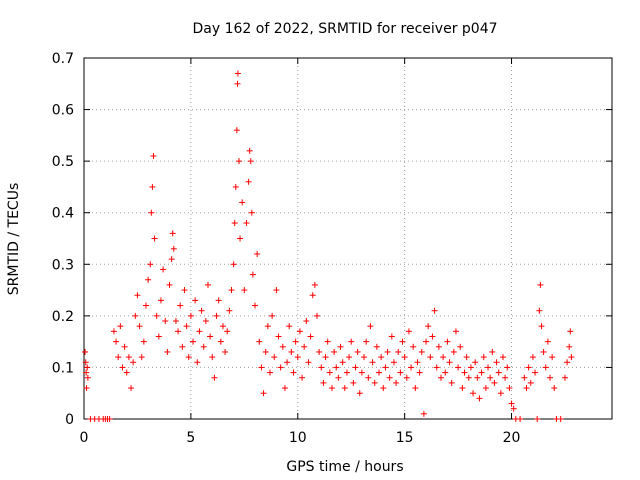 This screenshot has height=480, width=640. I want to click on y-tick-label: 0.4, so click(63, 214).